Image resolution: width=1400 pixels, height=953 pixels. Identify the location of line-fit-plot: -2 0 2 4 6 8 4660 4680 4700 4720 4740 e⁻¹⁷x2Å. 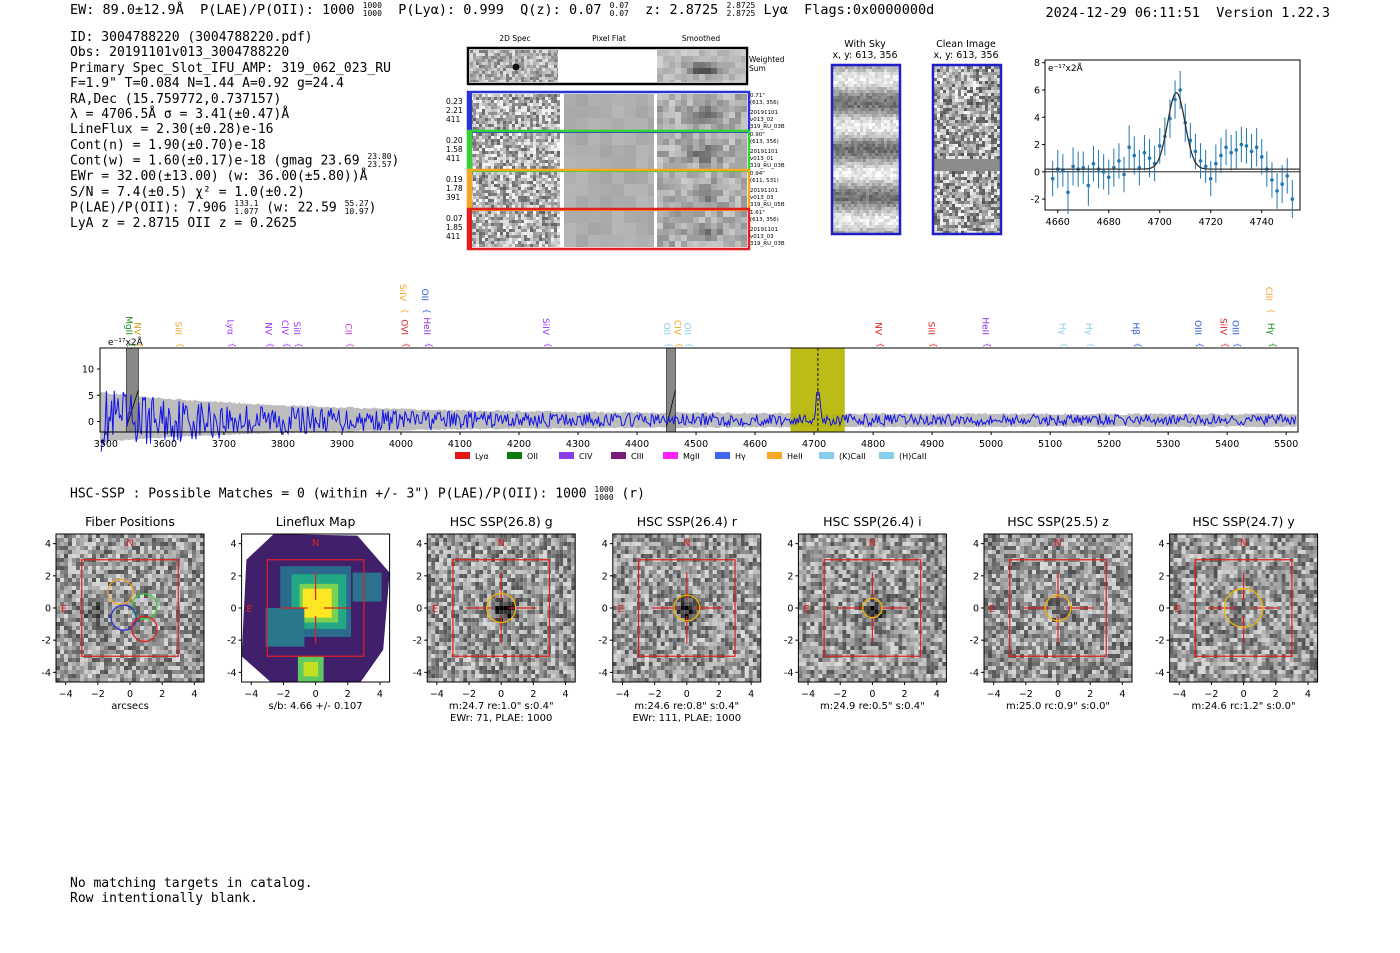
(1166, 143).